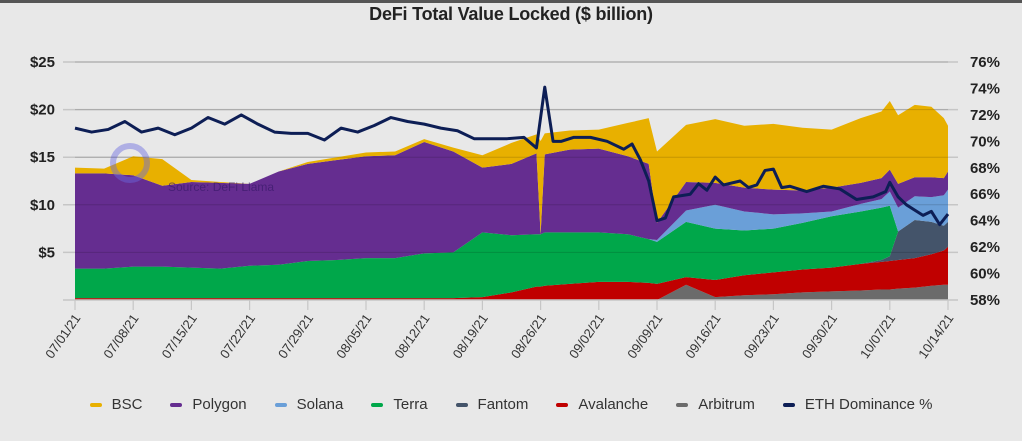 The height and width of the screenshot is (441, 1022). Describe the element at coordinates (42, 110) in the screenshot. I see `y-tick-label: $20` at that location.